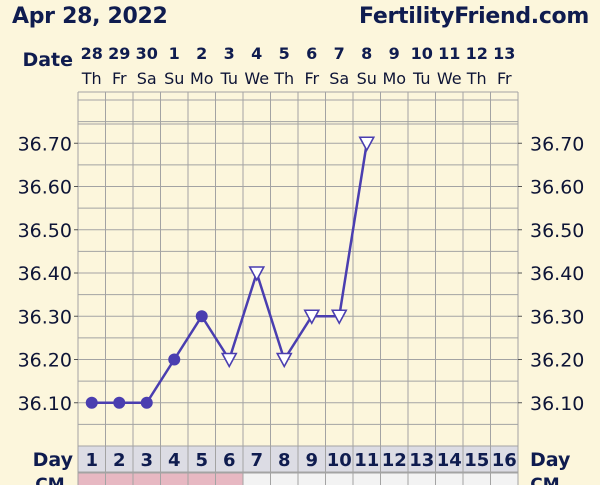  Describe the element at coordinates (174, 460) in the screenshot. I see `day-number: 4` at that location.